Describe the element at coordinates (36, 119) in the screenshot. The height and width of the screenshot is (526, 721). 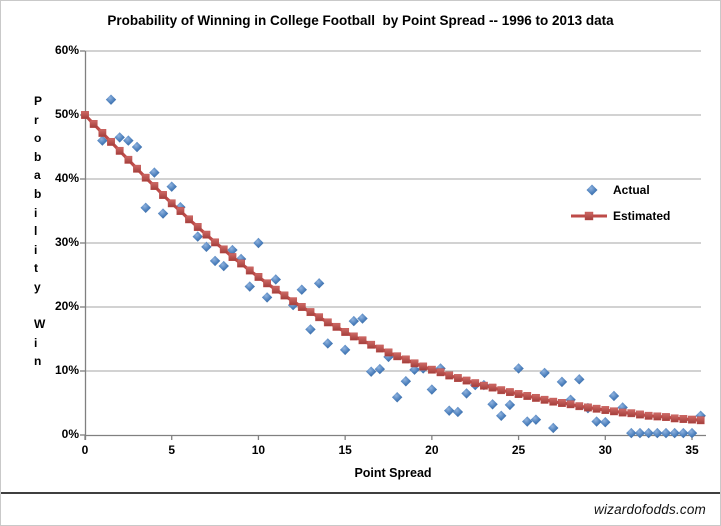
I see `y-axis-title-char: r` at that location.